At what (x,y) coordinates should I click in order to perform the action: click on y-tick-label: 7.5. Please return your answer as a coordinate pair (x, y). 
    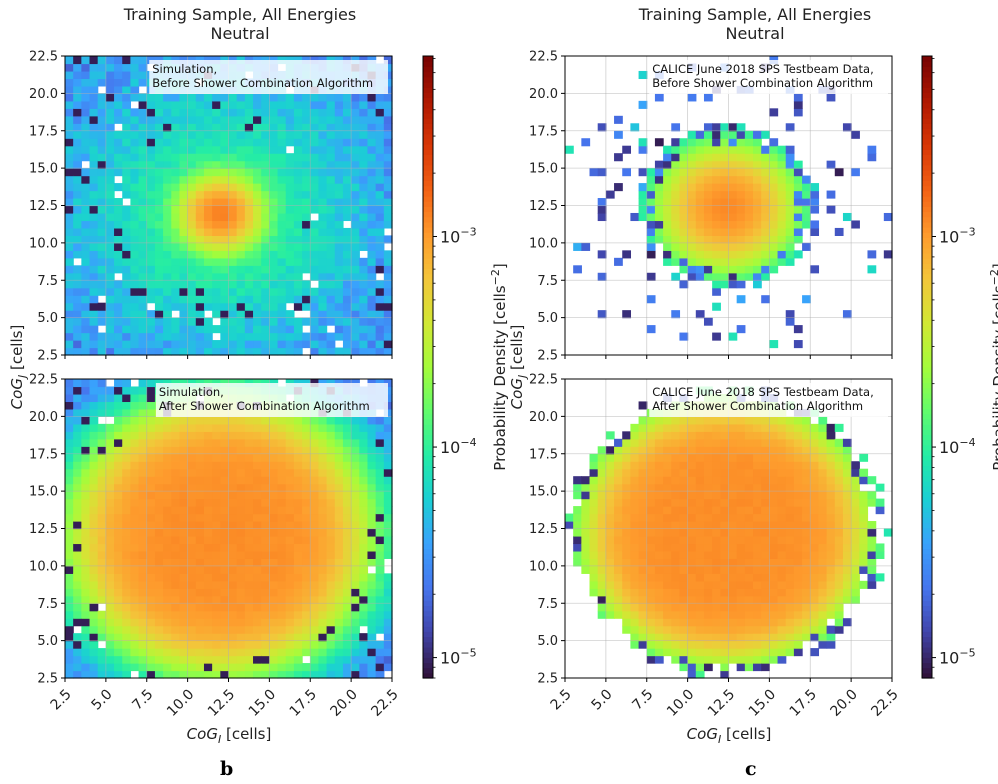
    Looking at the image, I should click on (547, 604).